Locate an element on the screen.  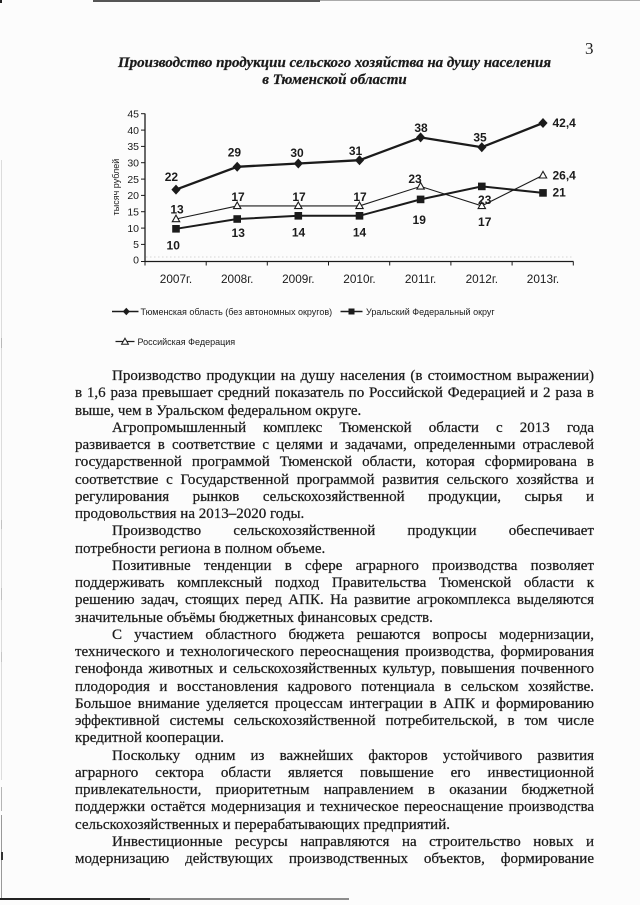
svg-text: 2008г. is located at coordinates (237, 279).